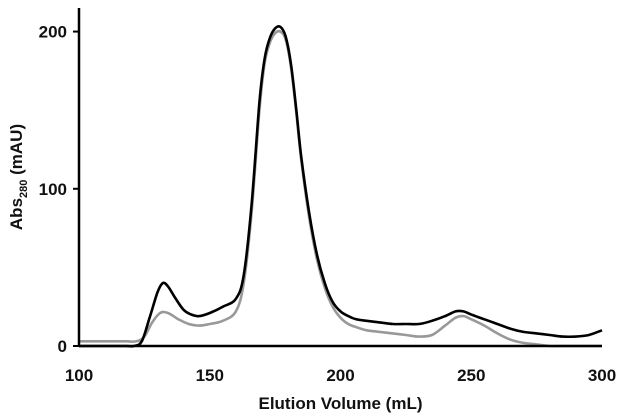 The width and height of the screenshot is (624, 417). I want to click on y-tick-label: 200, so click(53, 32).